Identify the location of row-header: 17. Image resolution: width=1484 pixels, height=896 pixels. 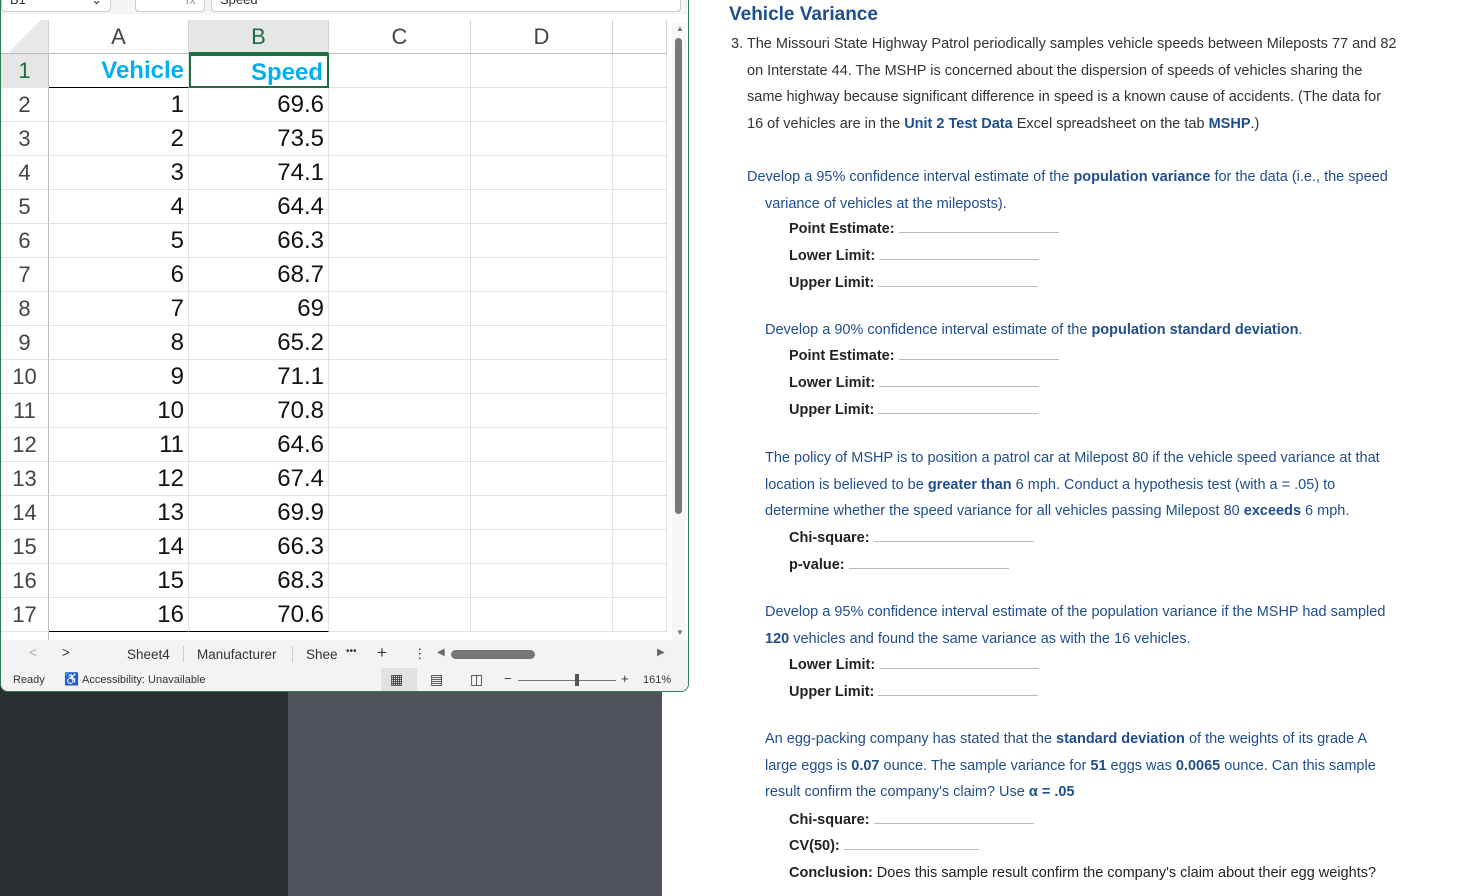
(25, 615).